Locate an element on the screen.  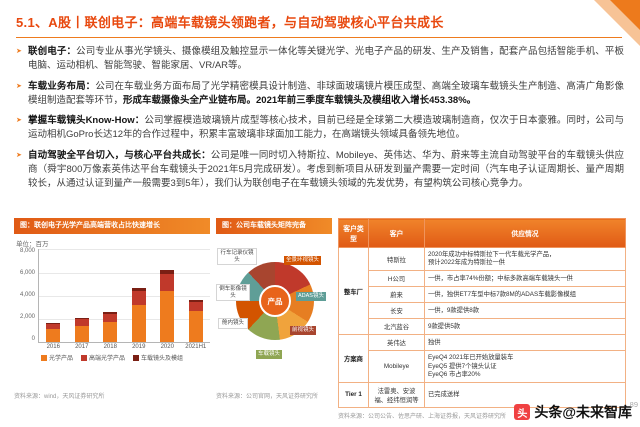
table-header-cell: 客户 is located at coordinates (396, 233).